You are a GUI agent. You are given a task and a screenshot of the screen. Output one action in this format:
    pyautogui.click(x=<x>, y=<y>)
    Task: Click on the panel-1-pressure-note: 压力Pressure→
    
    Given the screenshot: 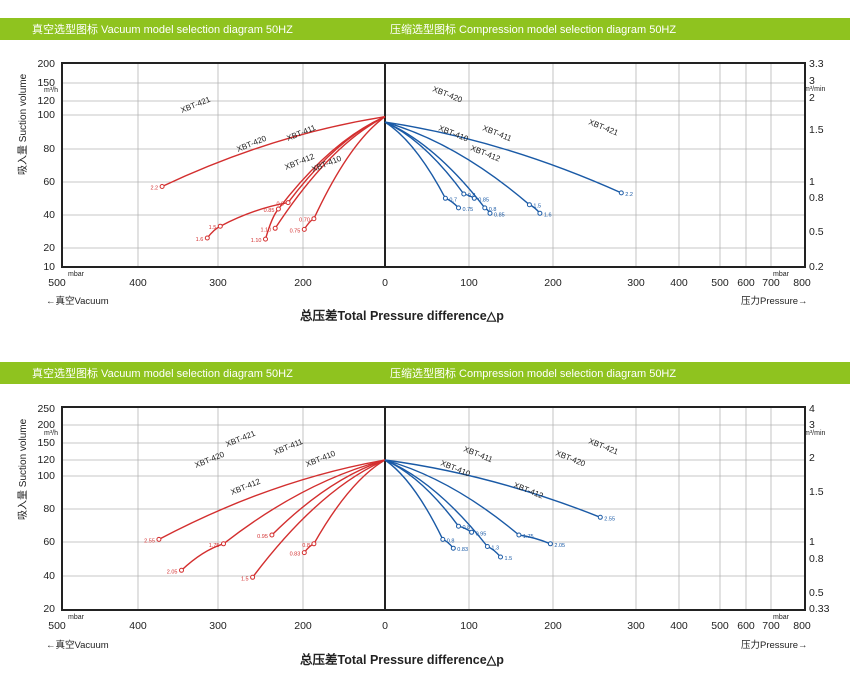 What is the action you would take?
    pyautogui.click(x=774, y=301)
    